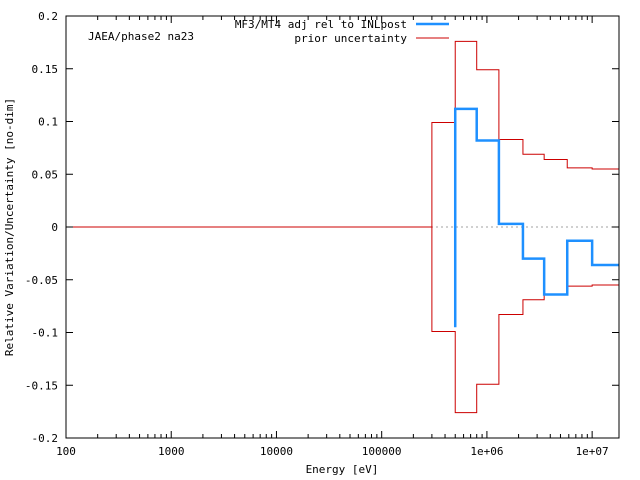 Image resolution: width=640 pixels, height=480 pixels. What do you see at coordinates (536, 217) in the screenshot?
I see `series-adjustment-line` at bounding box center [536, 217].